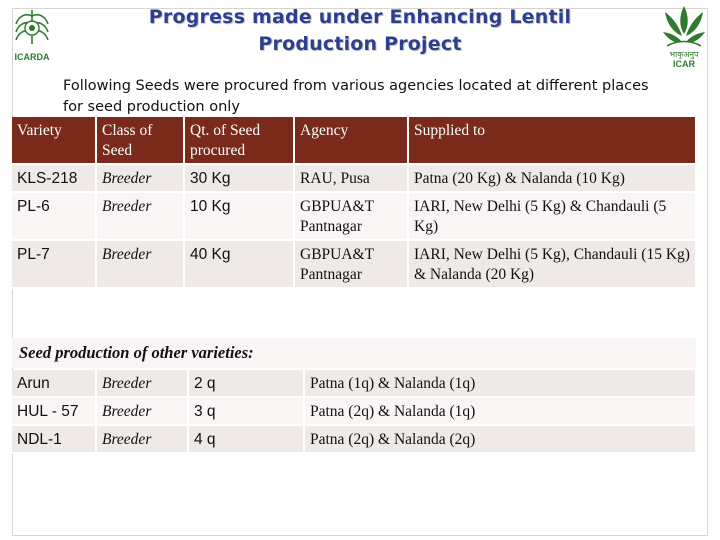  Describe the element at coordinates (54, 216) in the screenshot. I see `variety-cell: PL-6` at that location.